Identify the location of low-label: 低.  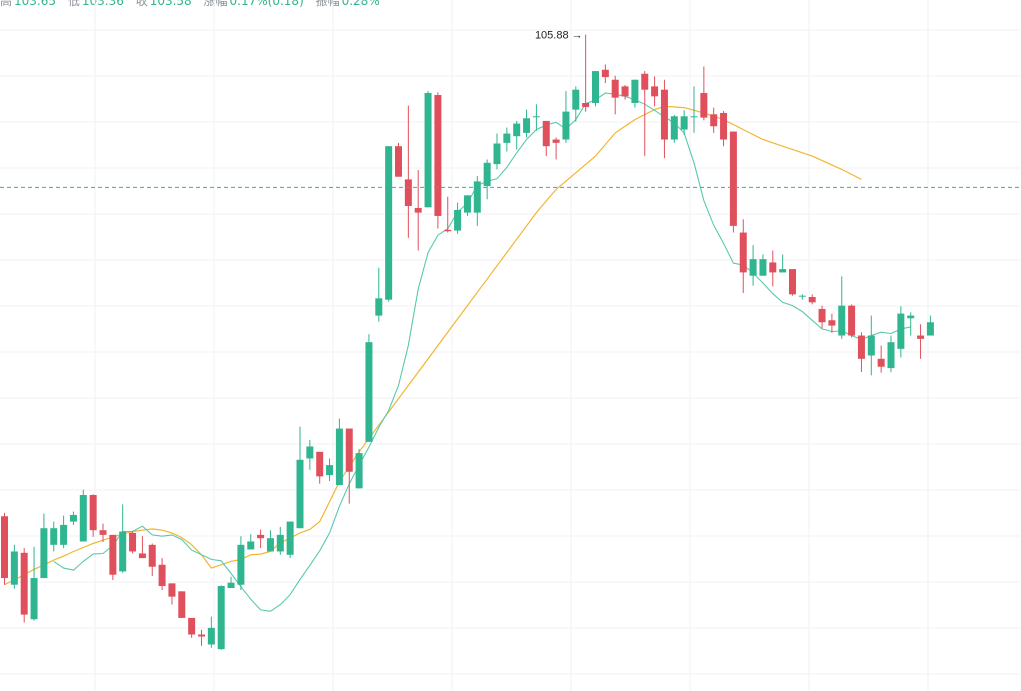
(73, 4).